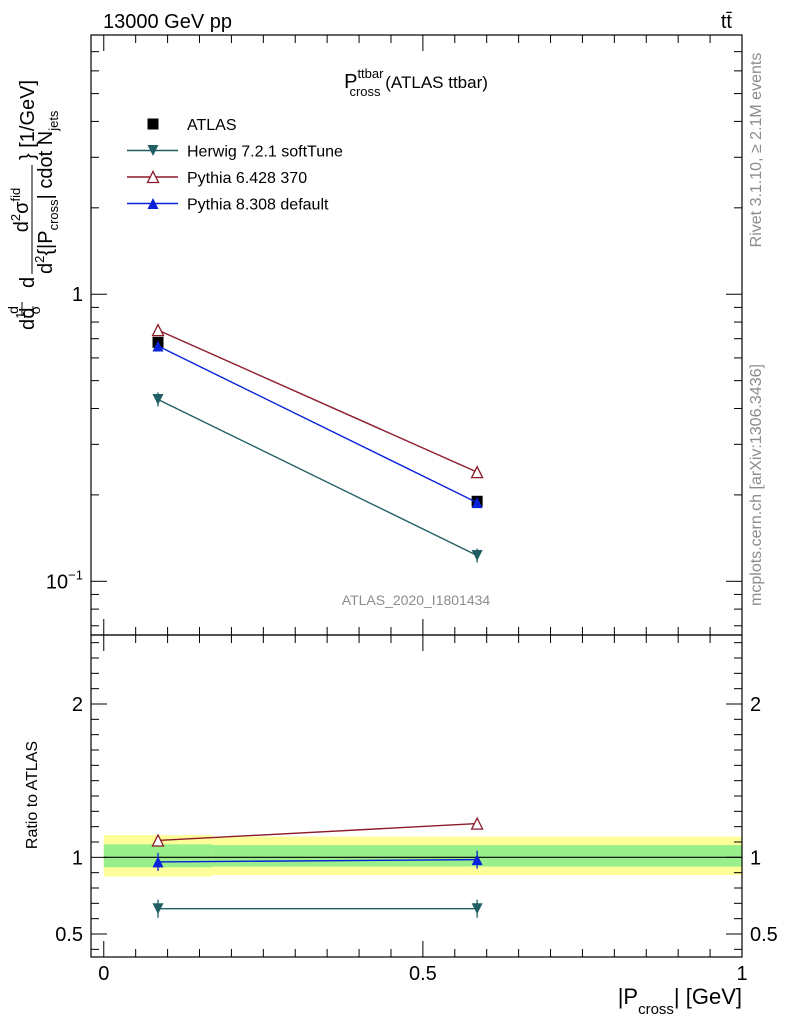  What do you see at coordinates (28, 120) in the screenshot?
I see `svg-text: } [1/GeV]` at bounding box center [28, 120].